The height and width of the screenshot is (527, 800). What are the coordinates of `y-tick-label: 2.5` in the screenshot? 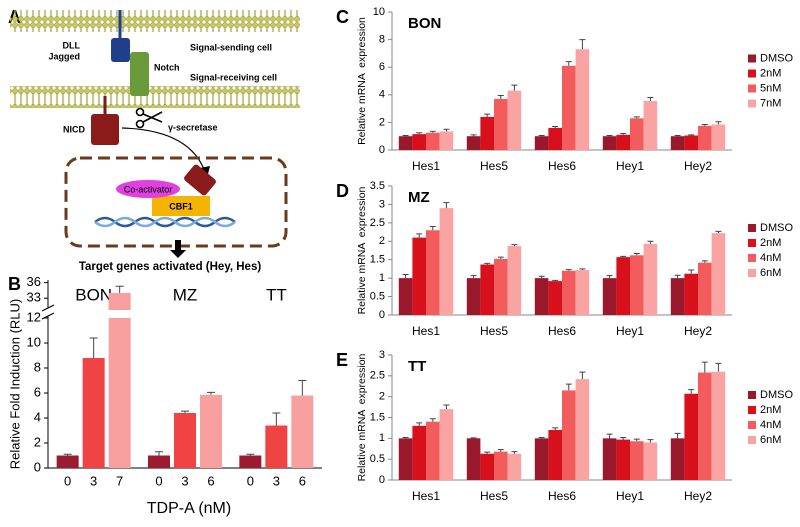 It's located at (377, 223).